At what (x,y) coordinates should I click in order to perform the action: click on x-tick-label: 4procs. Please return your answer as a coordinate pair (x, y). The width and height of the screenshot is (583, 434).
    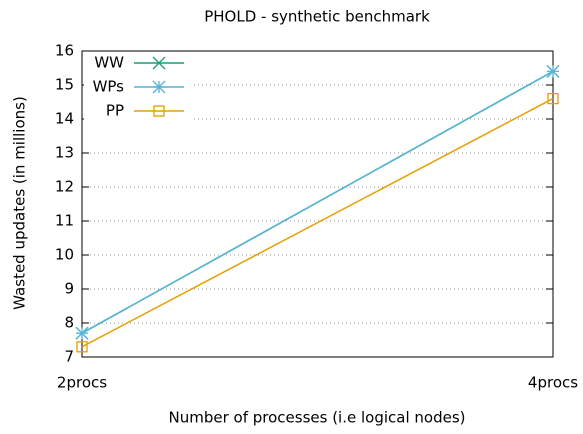
    Looking at the image, I should click on (553, 383).